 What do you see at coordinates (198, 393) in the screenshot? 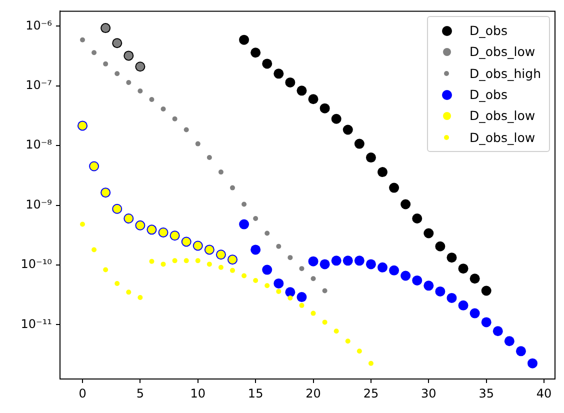
I see `x-tick-label: 10` at bounding box center [198, 393].